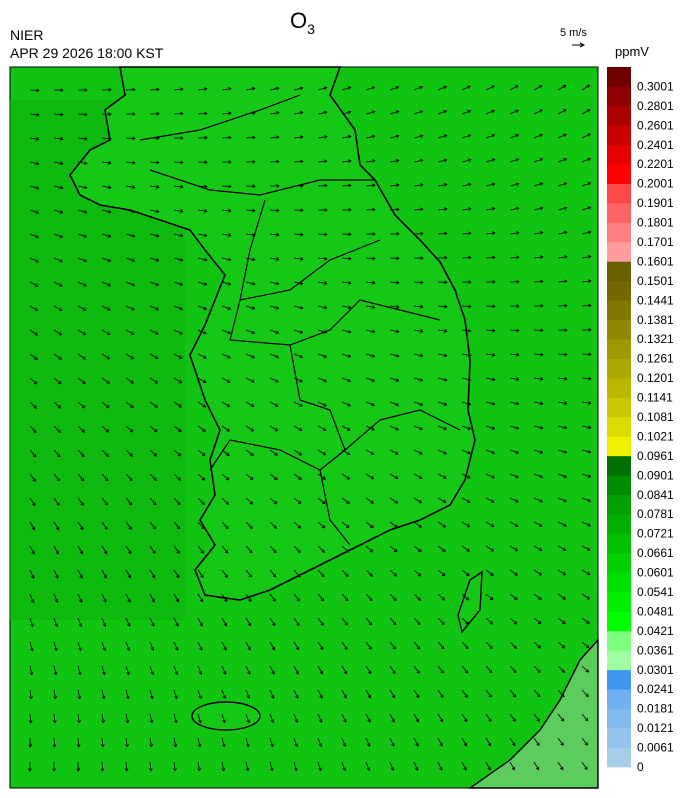 The width and height of the screenshot is (692, 798). What do you see at coordinates (655, 417) in the screenshot?
I see `colorbar-label: 0.1081` at bounding box center [655, 417].